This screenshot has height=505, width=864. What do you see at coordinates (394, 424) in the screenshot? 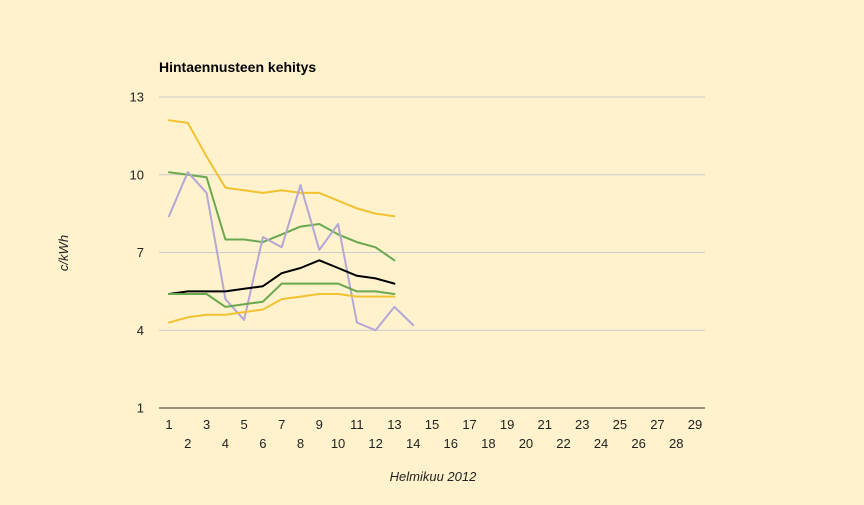
I see `x-tick-label: 13` at bounding box center [394, 424].